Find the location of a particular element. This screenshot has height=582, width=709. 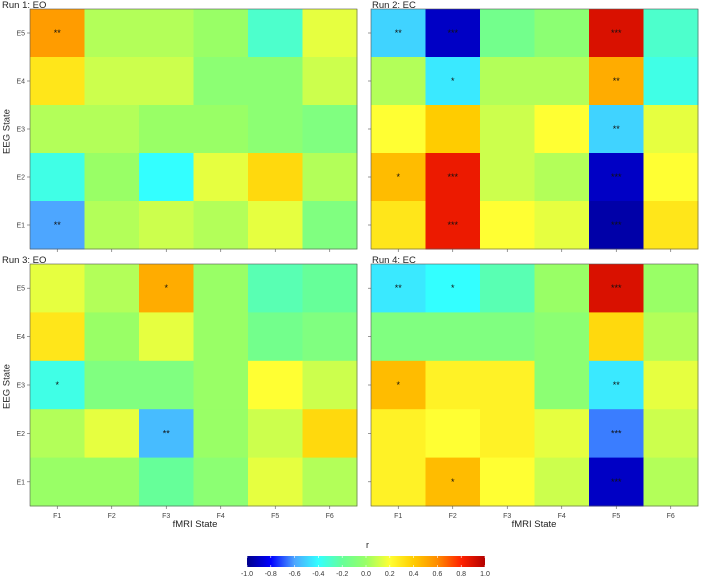

heatmap-cell-p2-E3-F2 is located at coordinates (453, 129).